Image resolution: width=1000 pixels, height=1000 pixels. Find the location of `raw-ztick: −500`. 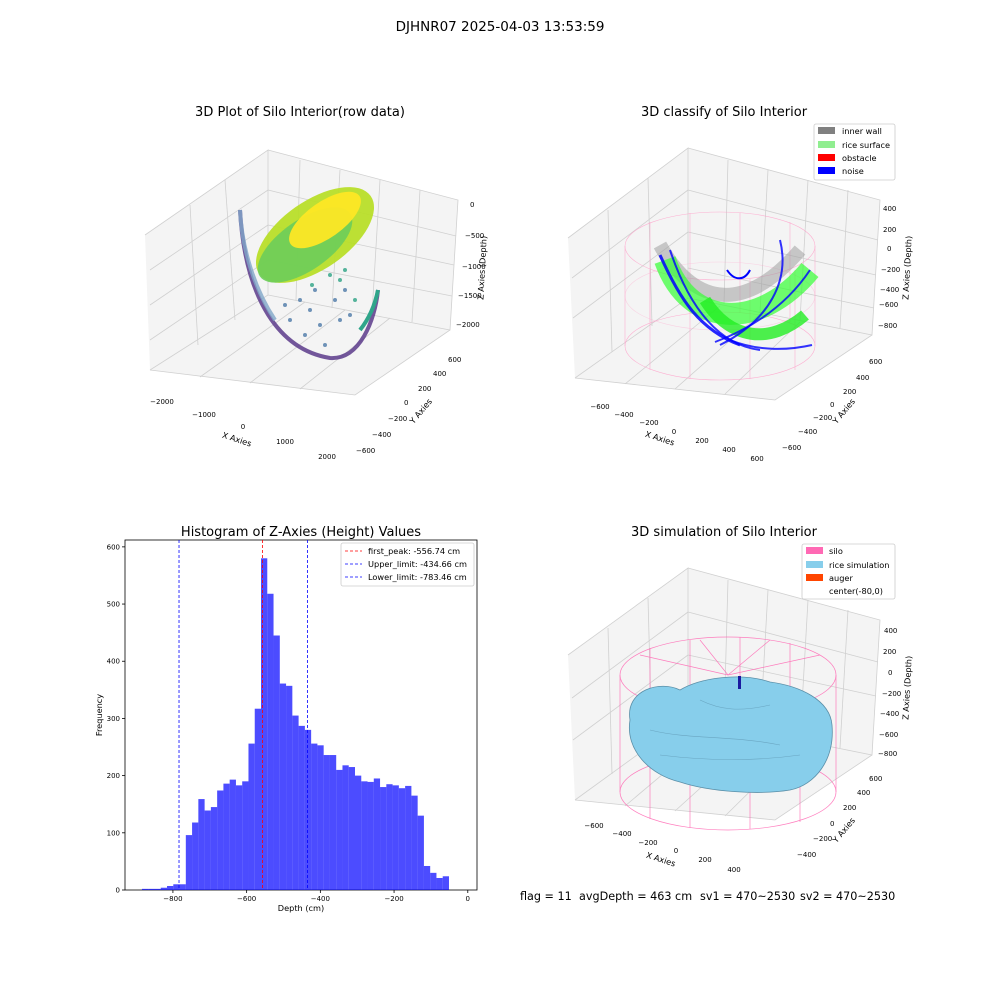

raw-ztick: −500 is located at coordinates (474, 236).